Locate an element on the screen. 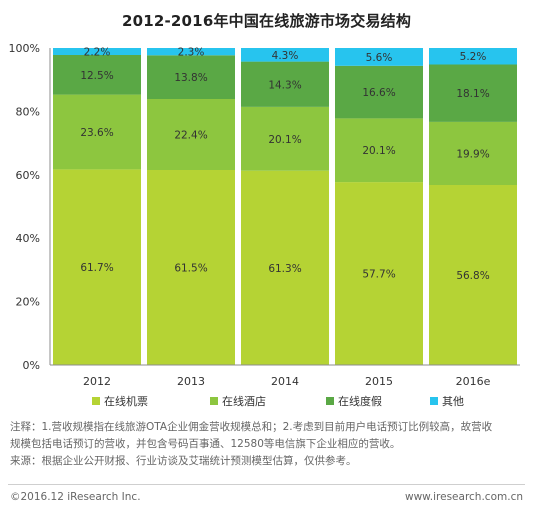 This screenshot has height=512, width=533. data-label: 56.8% is located at coordinates (472, 276).